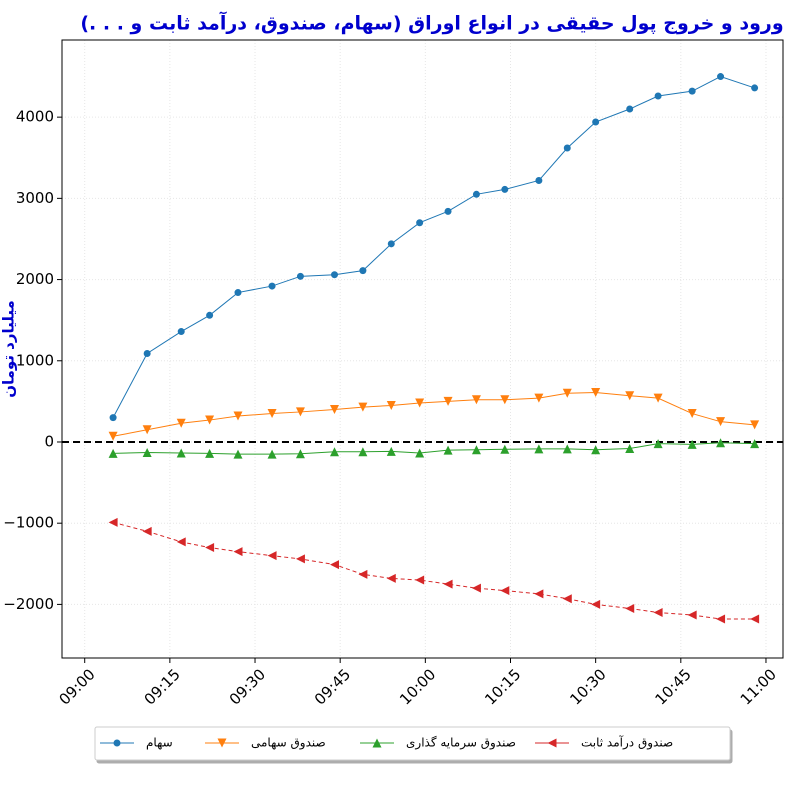 The image size is (800, 800). I want to click on legend-label: صندوق سهامی, so click(288, 743).